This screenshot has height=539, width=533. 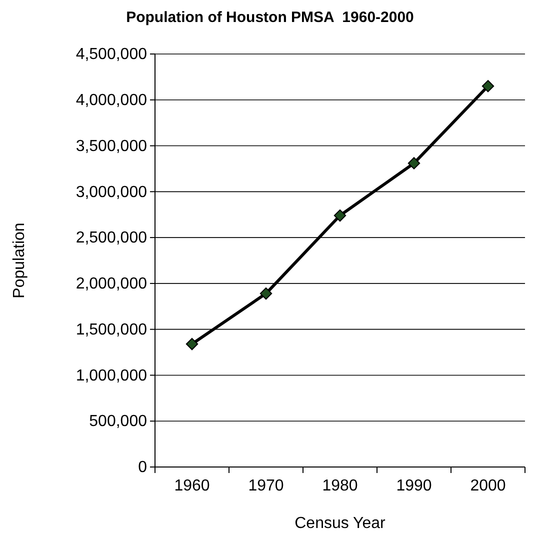 I want to click on x-axis-title: Census Year, so click(x=340, y=523).